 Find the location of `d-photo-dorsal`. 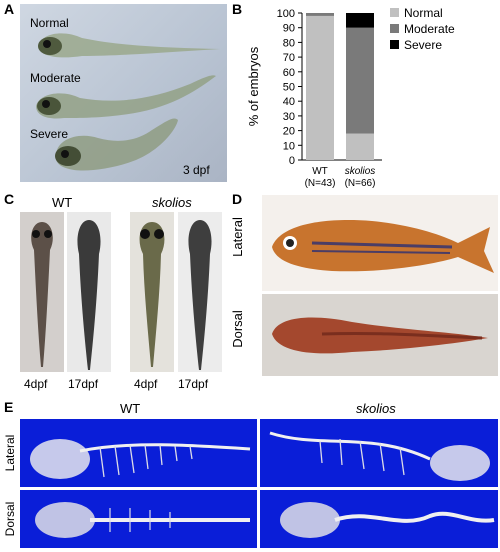

d-photo-dorsal is located at coordinates (380, 335).